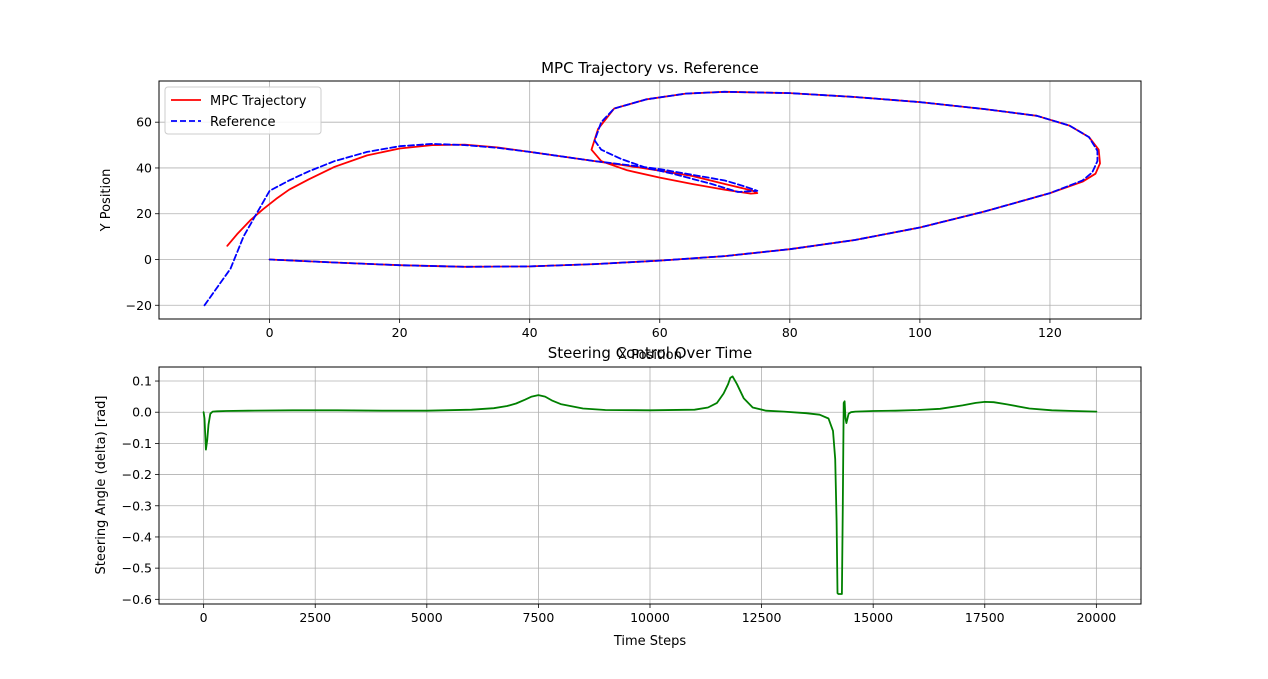  What do you see at coordinates (530, 332) in the screenshot?
I see `trajectory-x-tick-label: 40` at bounding box center [530, 332].